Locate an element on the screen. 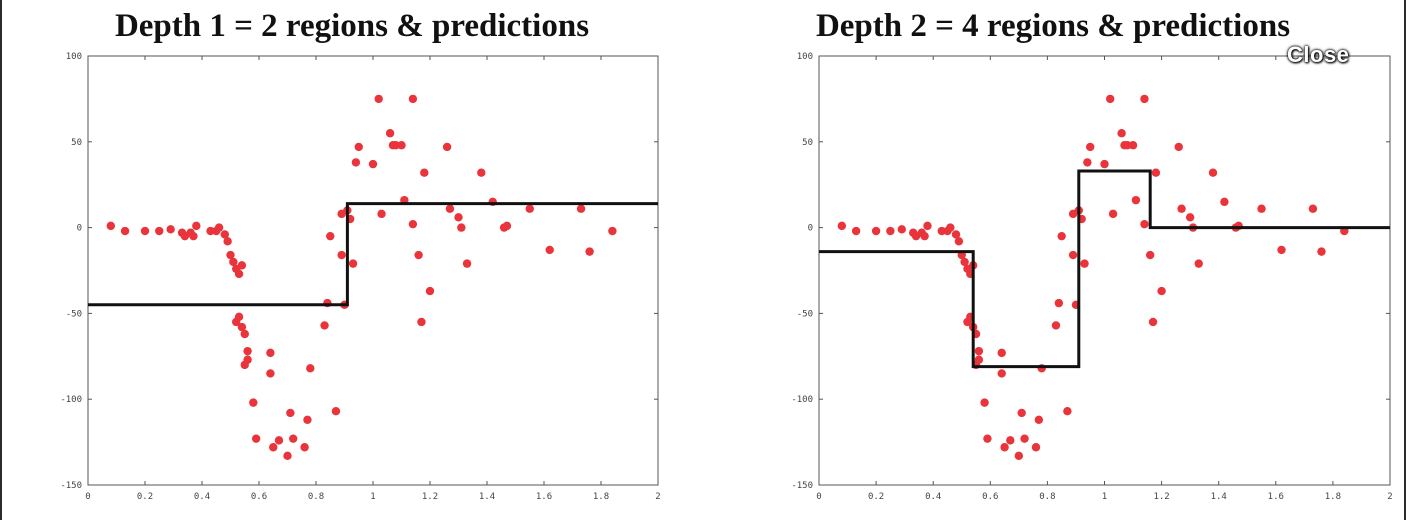  y-tick-label: 0 is located at coordinates (79, 229).